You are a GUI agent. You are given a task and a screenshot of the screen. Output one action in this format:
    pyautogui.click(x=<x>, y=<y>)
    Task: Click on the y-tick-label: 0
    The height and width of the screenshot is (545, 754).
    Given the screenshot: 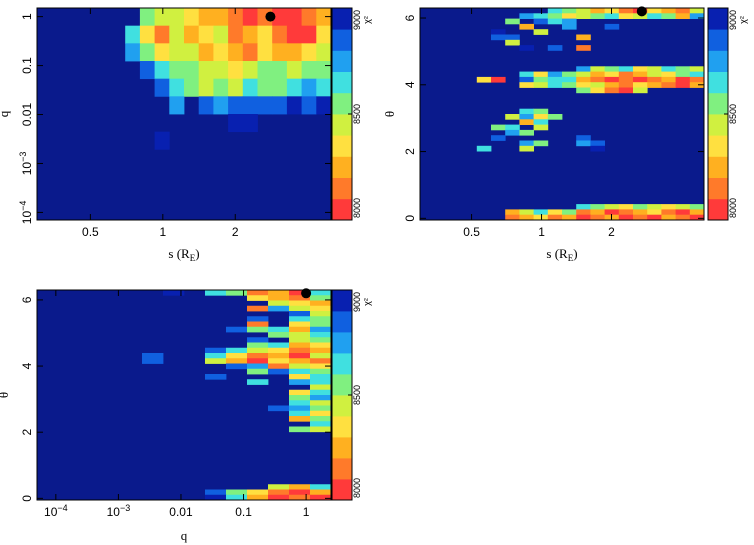 What is the action you would take?
    pyautogui.click(x=27, y=498)
    